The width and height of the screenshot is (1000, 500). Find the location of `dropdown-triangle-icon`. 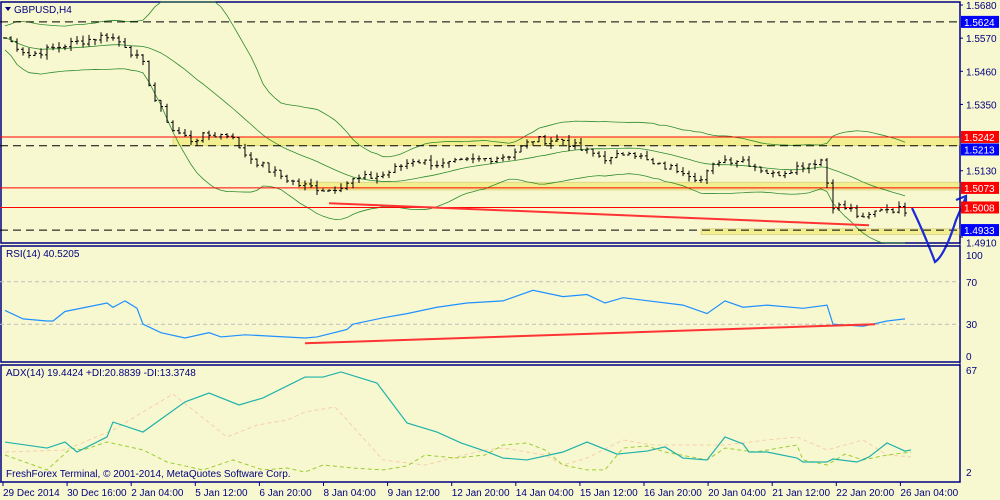

dropdown-triangle-icon is located at coordinates (8, 9).